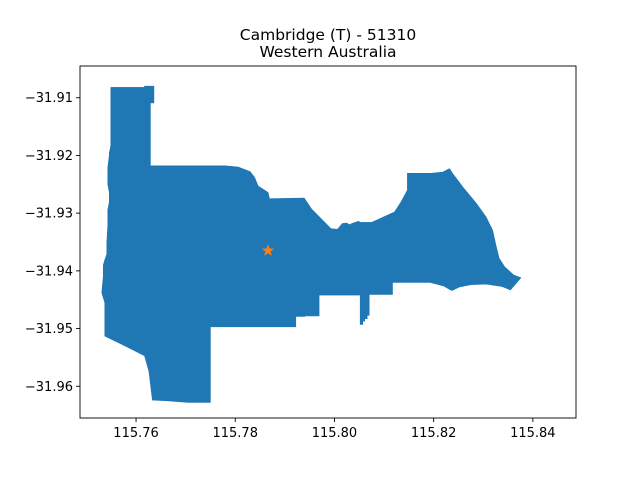 The height and width of the screenshot is (480, 640). Describe the element at coordinates (235, 433) in the screenshot. I see `x-tick-label: 115.78` at that location.